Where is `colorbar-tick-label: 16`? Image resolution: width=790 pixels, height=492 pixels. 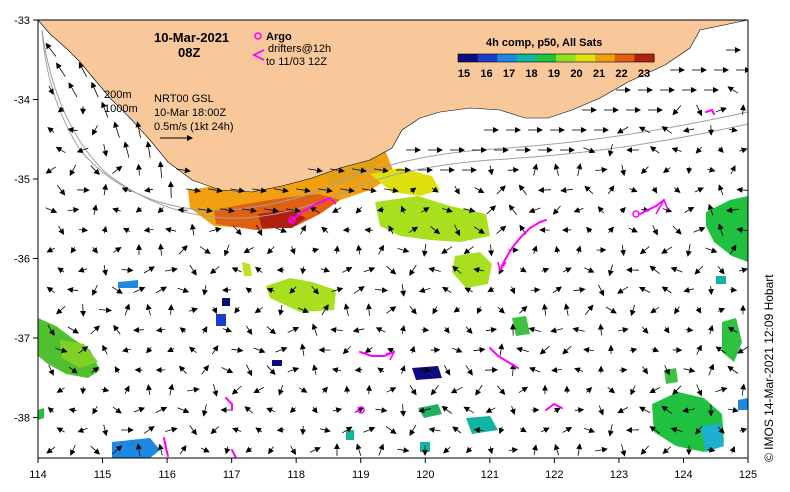 colorbar-tick-label: 16 is located at coordinates (486, 74).